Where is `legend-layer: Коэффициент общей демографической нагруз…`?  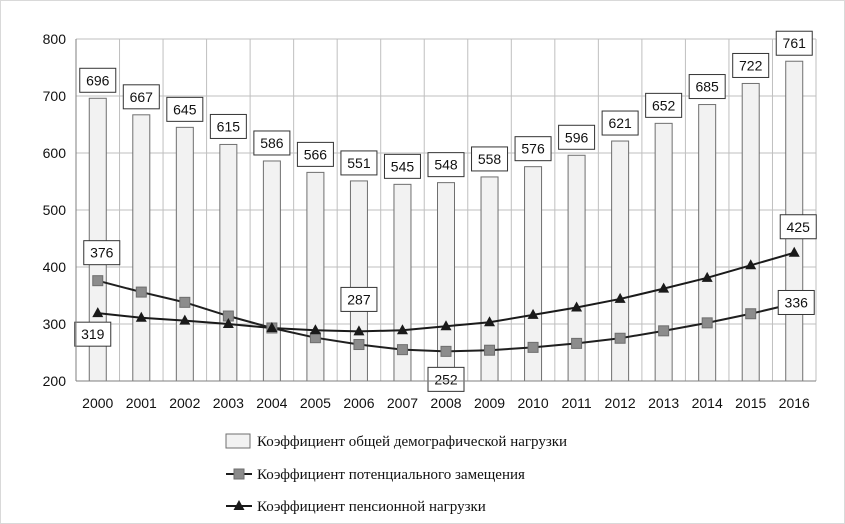 legend-layer: Коэффициент общей демографической нагруз… is located at coordinates (396, 474).